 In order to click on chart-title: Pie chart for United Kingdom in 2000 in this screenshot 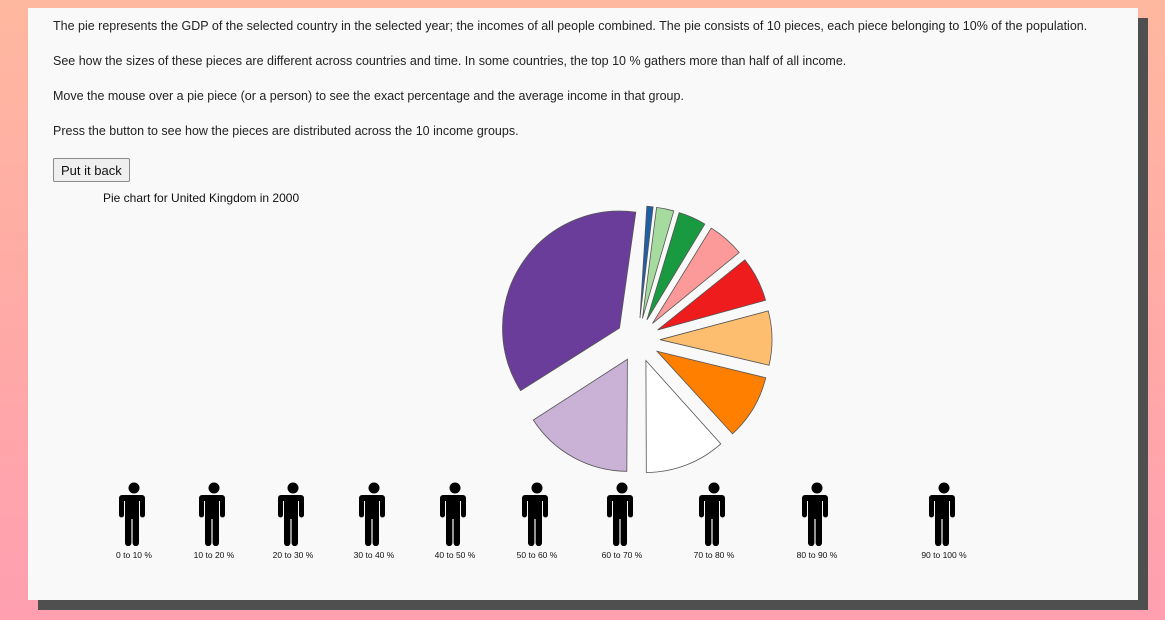, I will do `click(201, 198)`.